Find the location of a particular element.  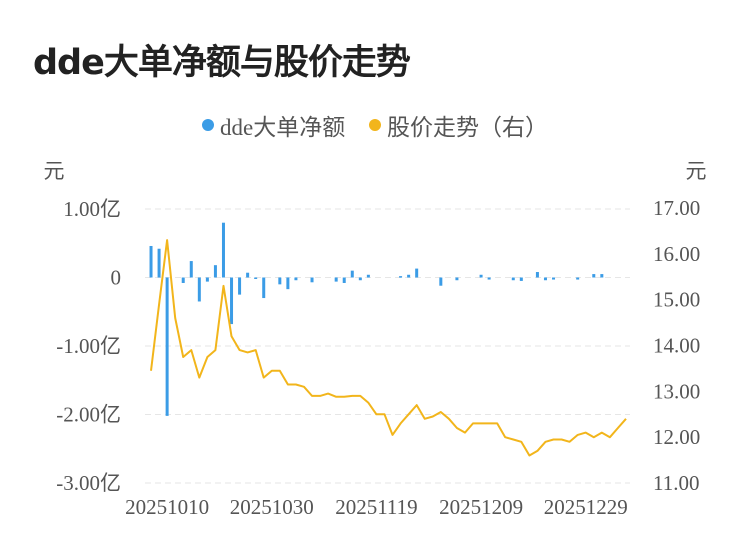

chart-legend: dde大单净额 股价走势（右） is located at coordinates (375, 125).